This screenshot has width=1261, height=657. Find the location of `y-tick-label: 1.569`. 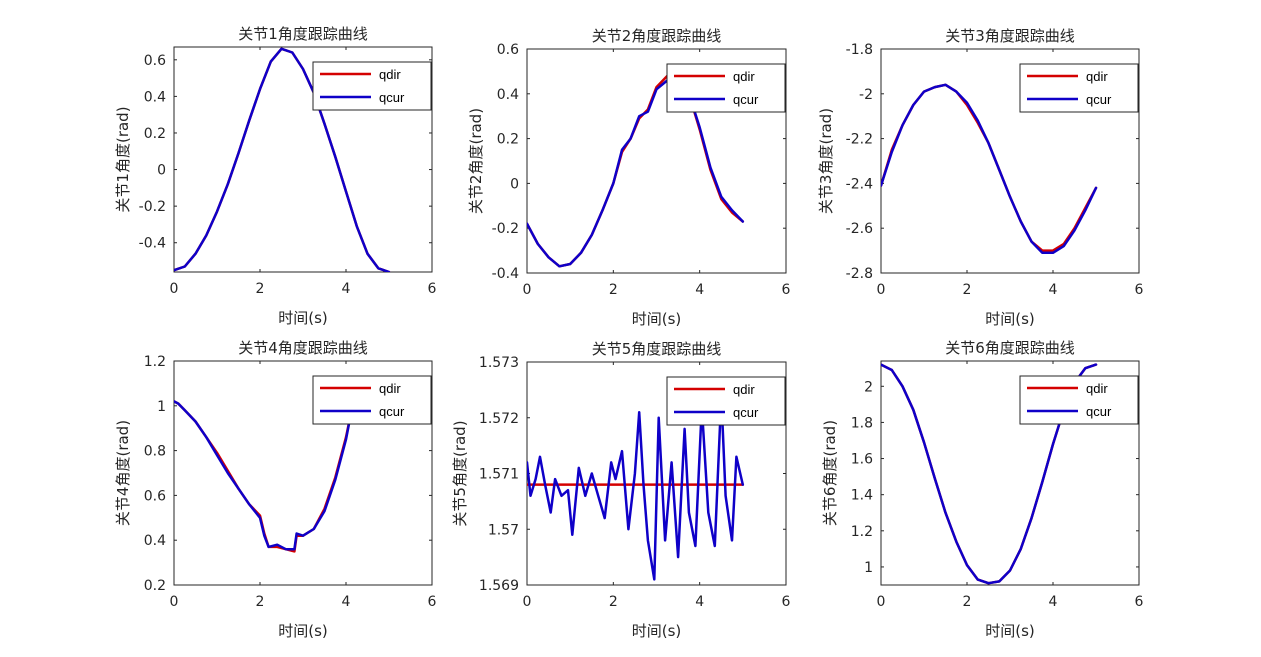

y-tick-label: 1.569 is located at coordinates (499, 586).